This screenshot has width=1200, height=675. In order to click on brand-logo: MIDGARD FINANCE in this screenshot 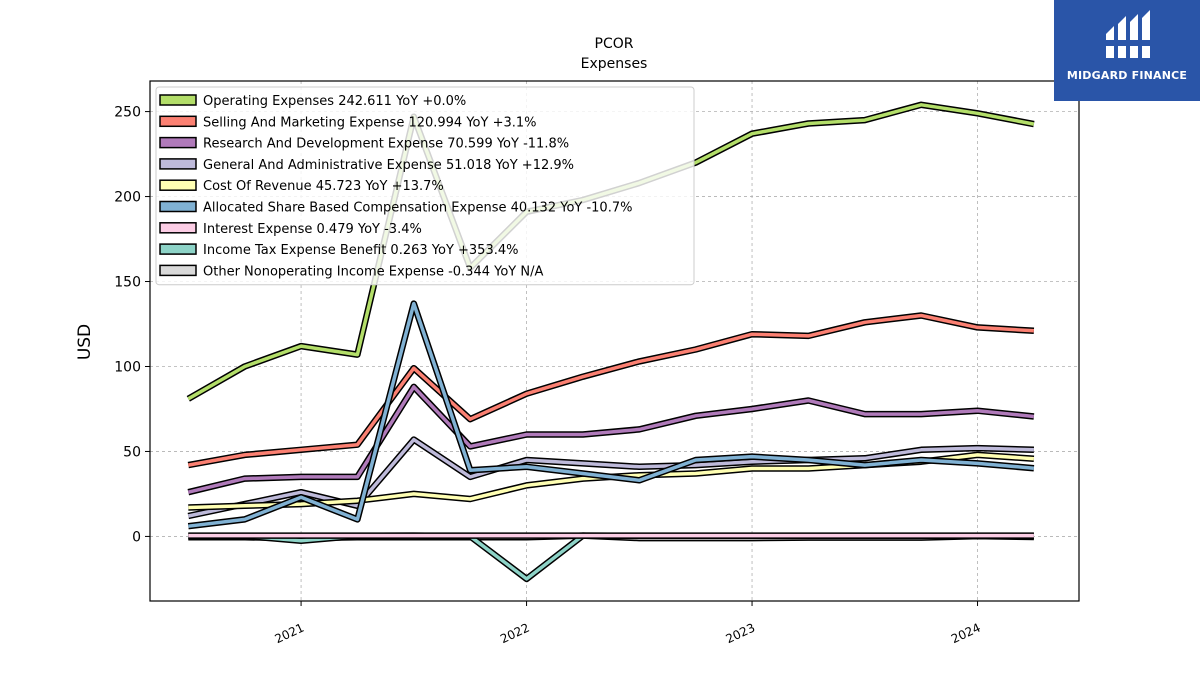, I will do `click(1127, 50)`.